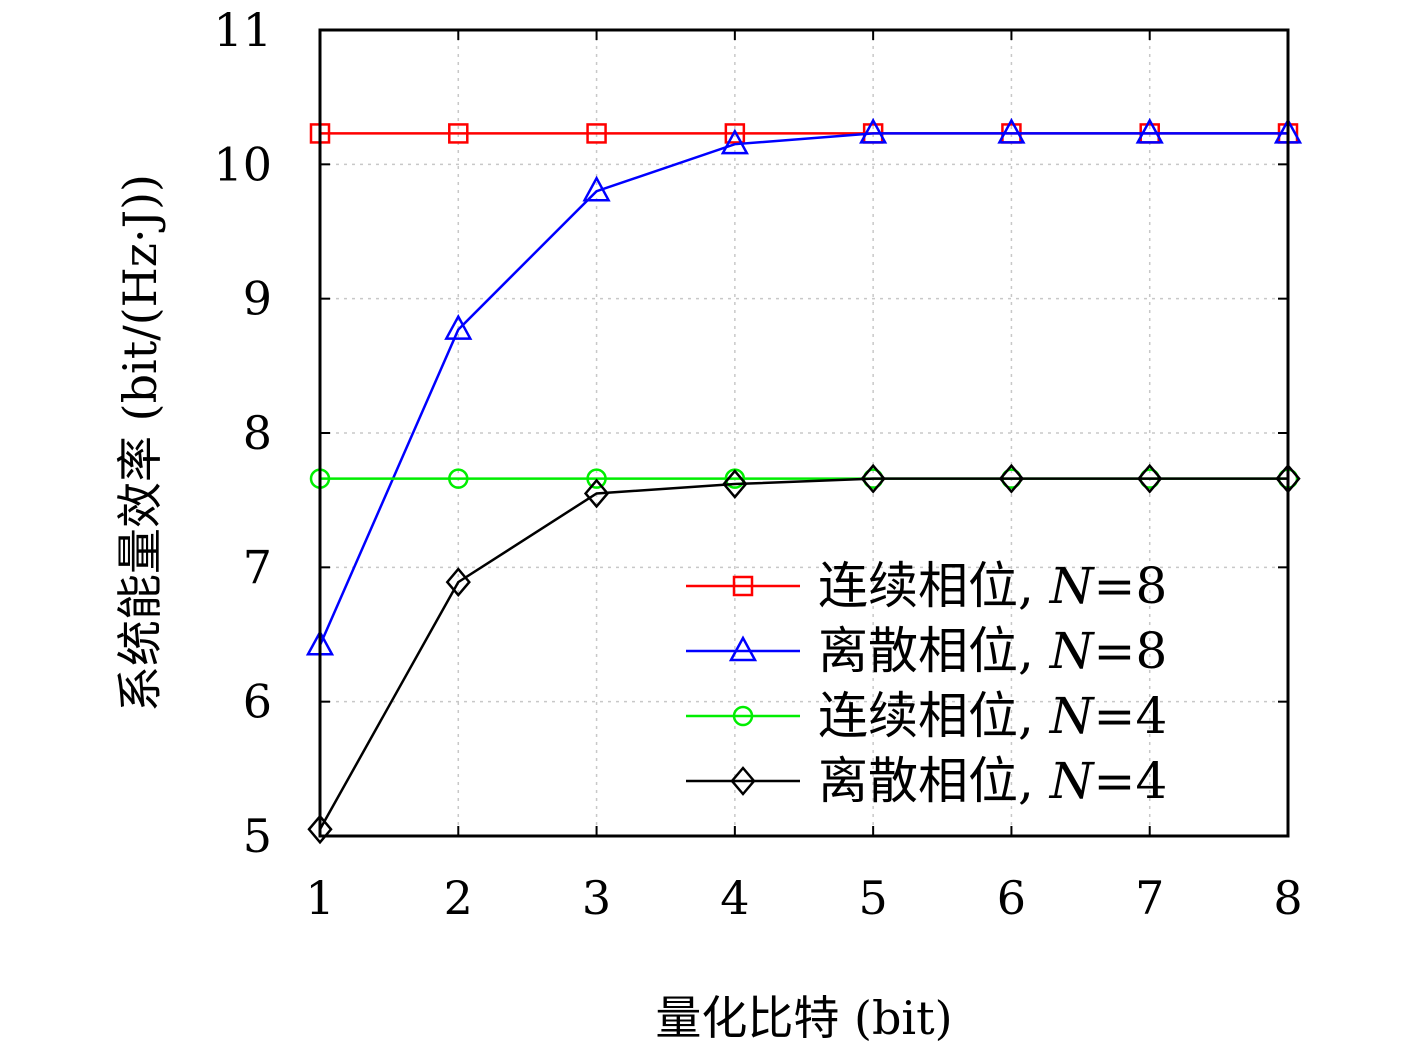 Image resolution: width=1417 pixels, height=1058 pixels. I want to click on legend-label: 连续相位, N=8, so click(992, 586).